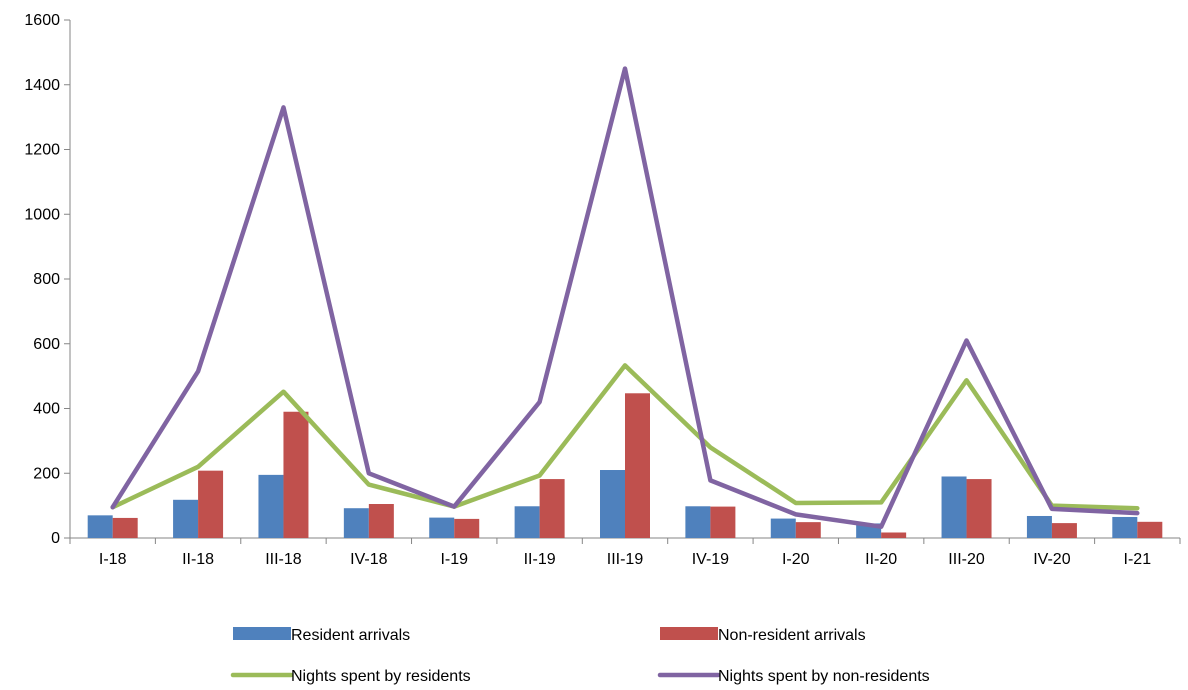 The image size is (1188, 690). What do you see at coordinates (42, 214) in the screenshot?
I see `y-tick-label: 1000` at bounding box center [42, 214].